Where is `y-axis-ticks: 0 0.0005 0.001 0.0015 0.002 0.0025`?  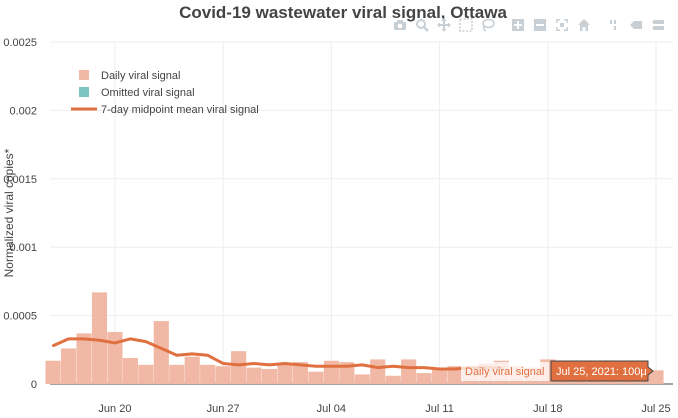
y-axis-ticks: 0 0.0005 0.001 0.0015 0.002 0.0025 is located at coordinates (20, 214).